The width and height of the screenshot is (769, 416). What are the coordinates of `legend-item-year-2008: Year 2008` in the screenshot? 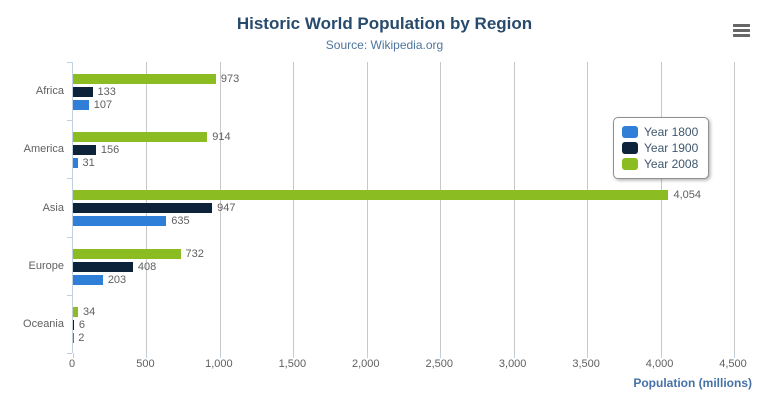 It's located at (660, 164).